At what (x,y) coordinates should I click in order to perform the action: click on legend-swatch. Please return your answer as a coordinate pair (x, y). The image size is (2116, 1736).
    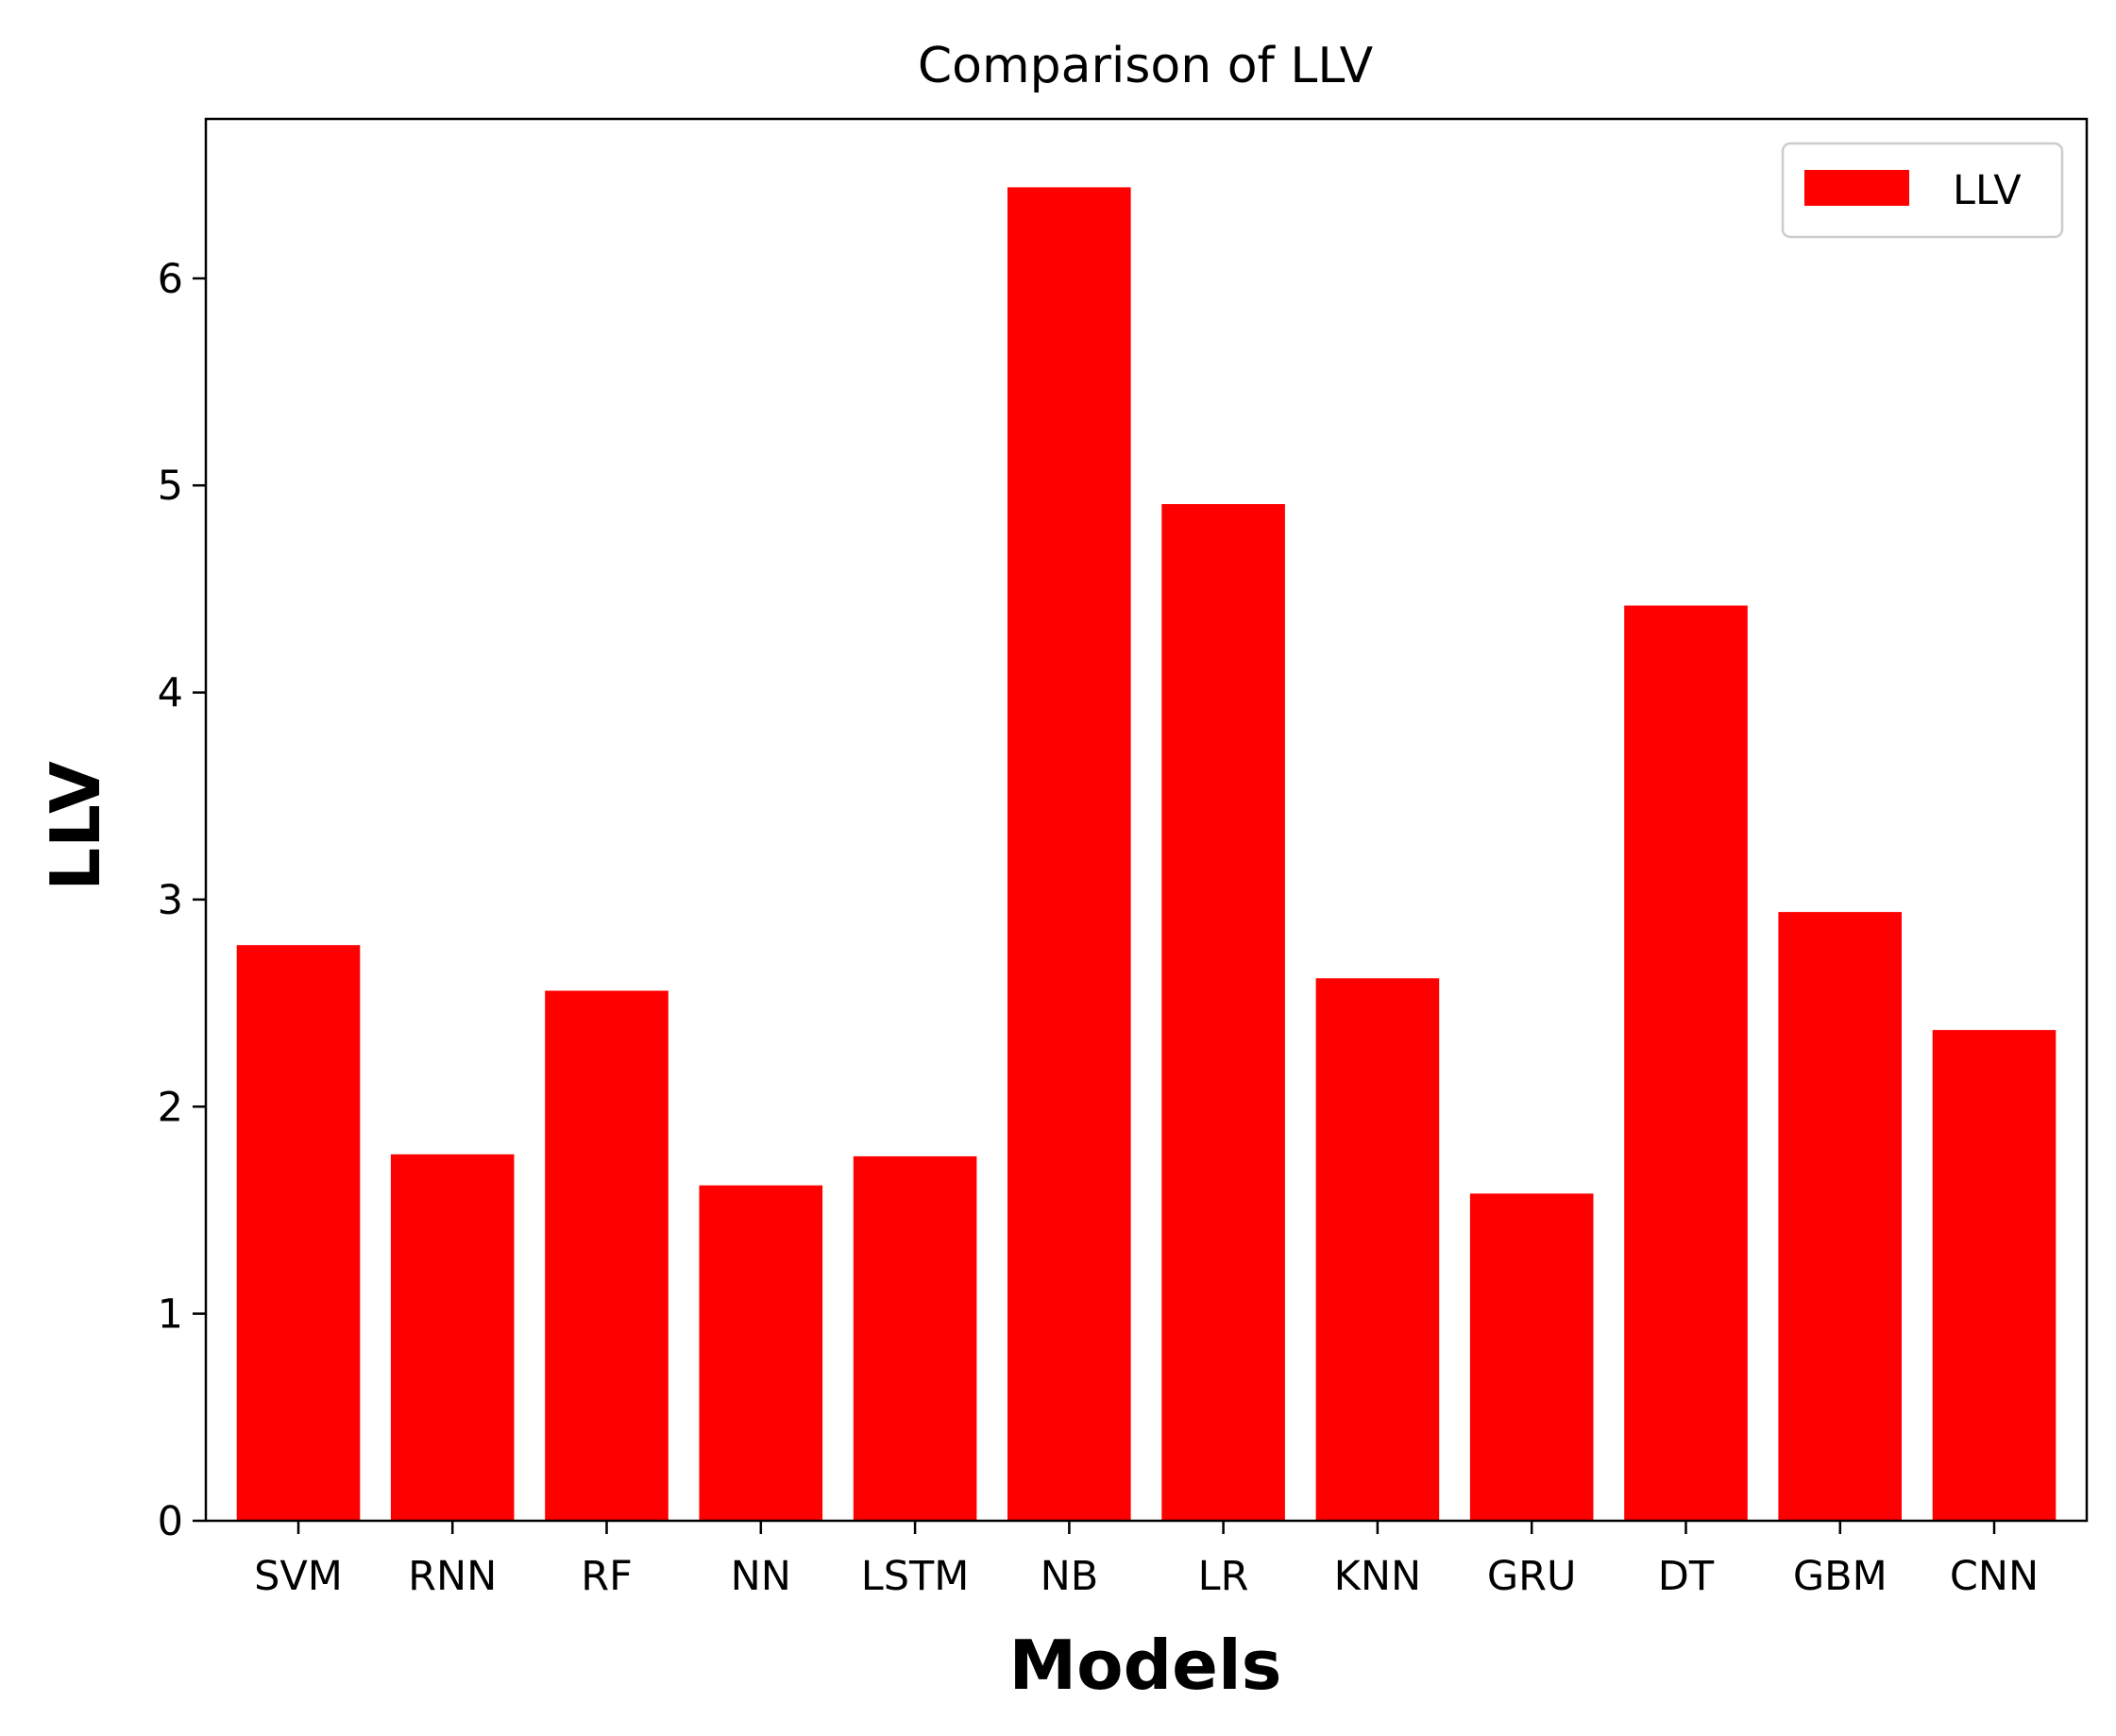
    Looking at the image, I should click on (1857, 188).